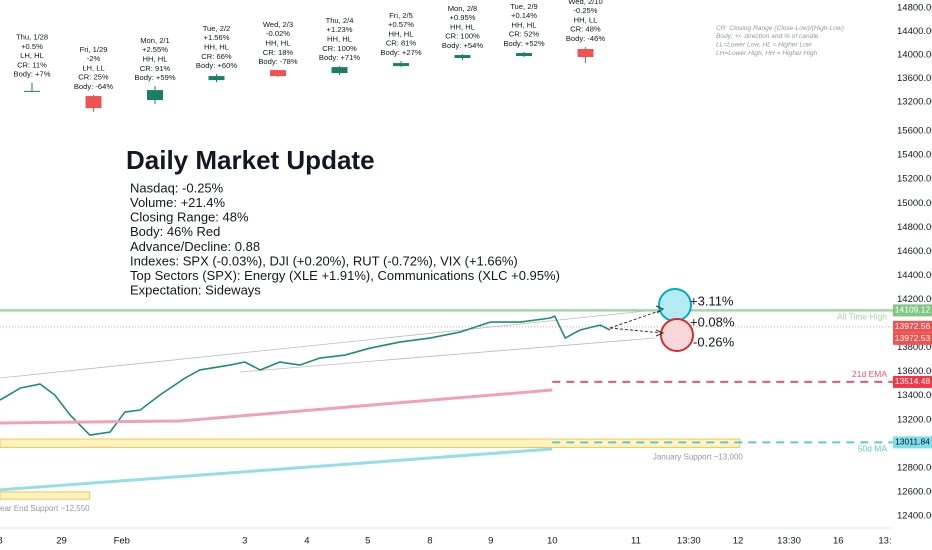  Describe the element at coordinates (94, 58) in the screenshot. I see `candle-info: -2%` at that location.